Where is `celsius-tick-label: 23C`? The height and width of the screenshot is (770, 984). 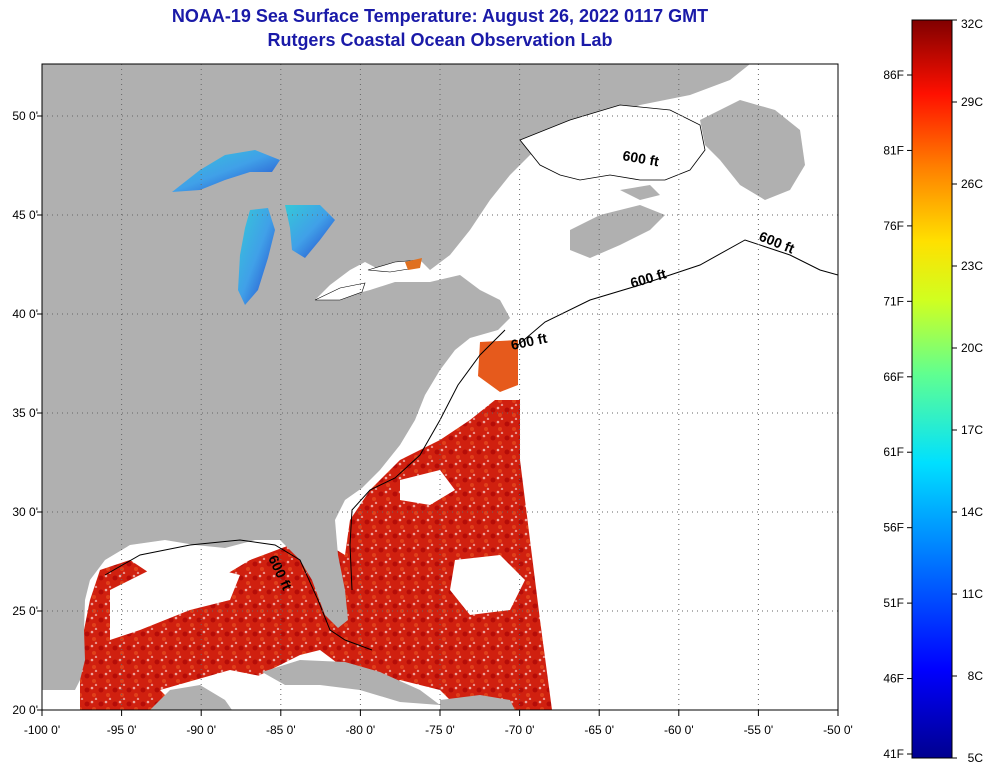
celsius-tick-label: 23C is located at coordinates (972, 266).